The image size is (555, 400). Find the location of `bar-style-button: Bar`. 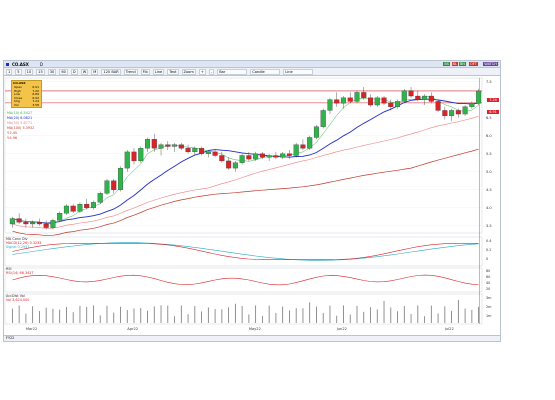

bar-style-button: Bar is located at coordinates (232, 71).